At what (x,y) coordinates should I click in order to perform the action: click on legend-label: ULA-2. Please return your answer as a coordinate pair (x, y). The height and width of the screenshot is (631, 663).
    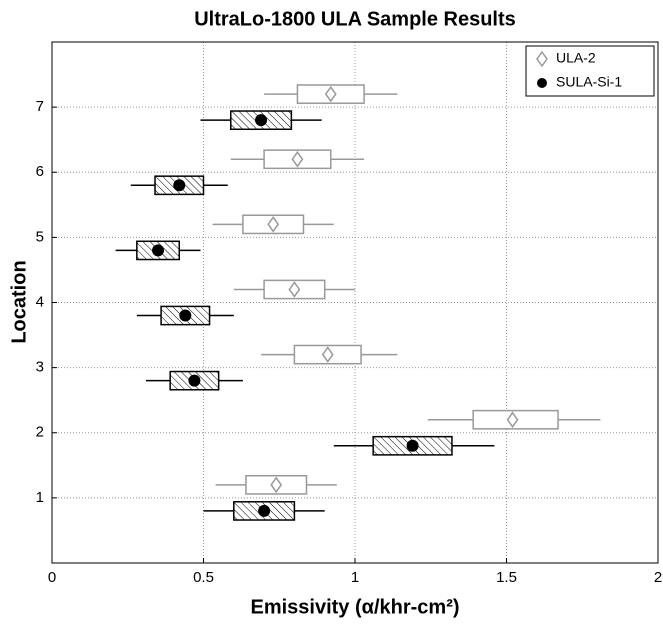
    Looking at the image, I should click on (576, 58).